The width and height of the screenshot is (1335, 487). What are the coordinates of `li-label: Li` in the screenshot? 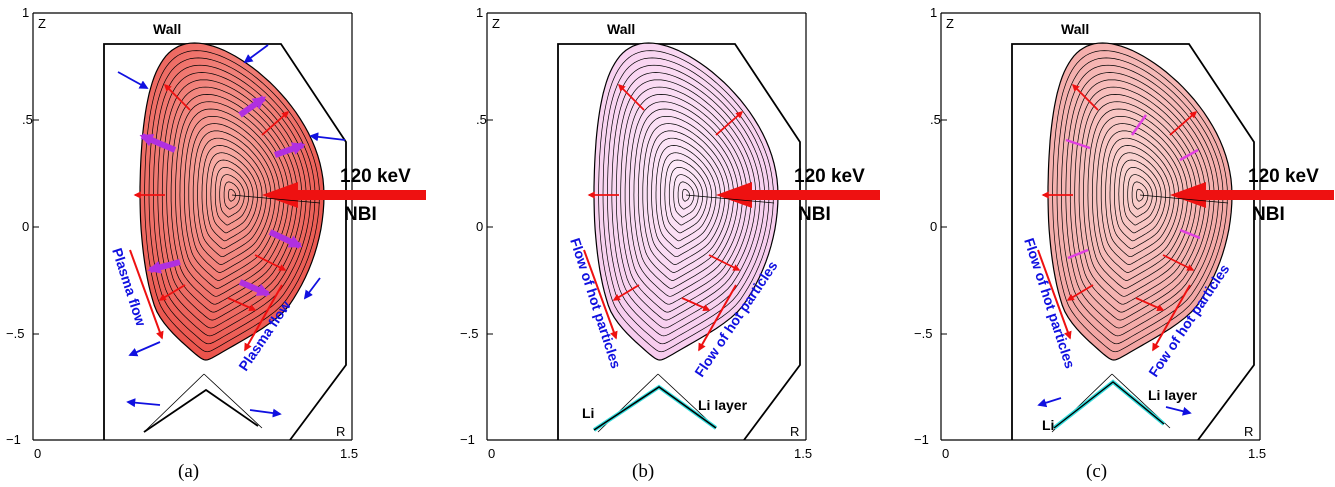 It's located at (588, 413).